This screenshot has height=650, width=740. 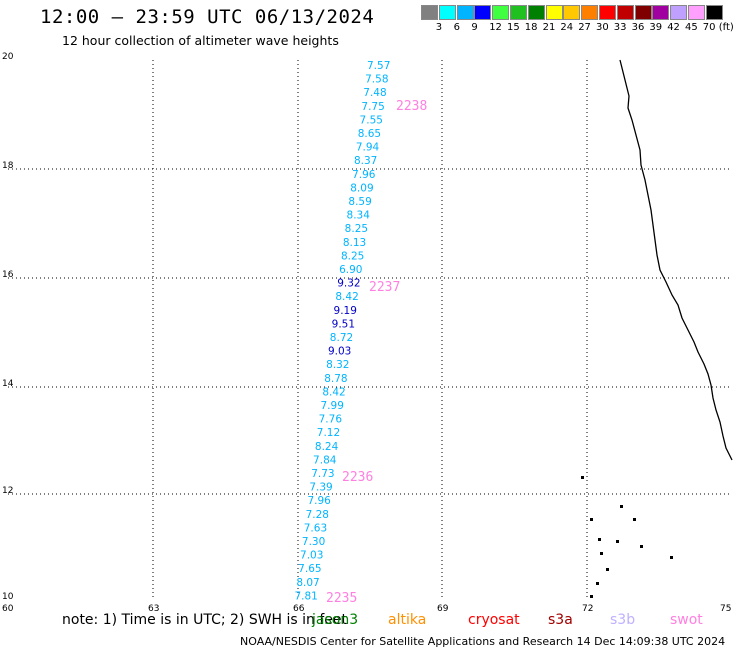 I want to click on satellite-legend-item: s3a, so click(x=560, y=620).